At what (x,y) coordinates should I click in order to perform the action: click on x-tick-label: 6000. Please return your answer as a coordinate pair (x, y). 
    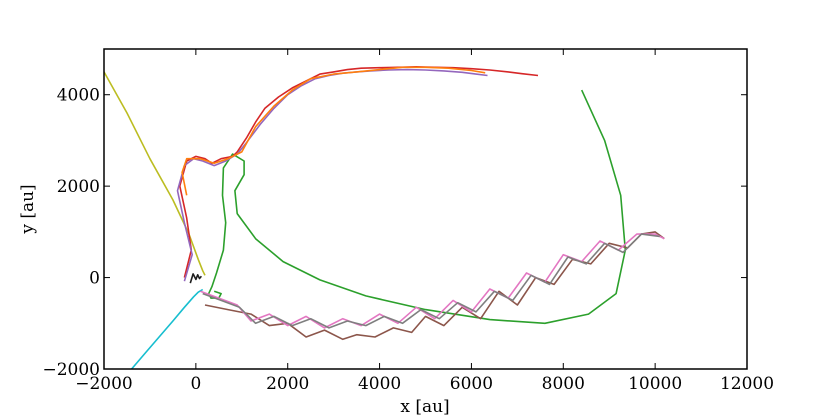
    Looking at the image, I should click on (471, 384).